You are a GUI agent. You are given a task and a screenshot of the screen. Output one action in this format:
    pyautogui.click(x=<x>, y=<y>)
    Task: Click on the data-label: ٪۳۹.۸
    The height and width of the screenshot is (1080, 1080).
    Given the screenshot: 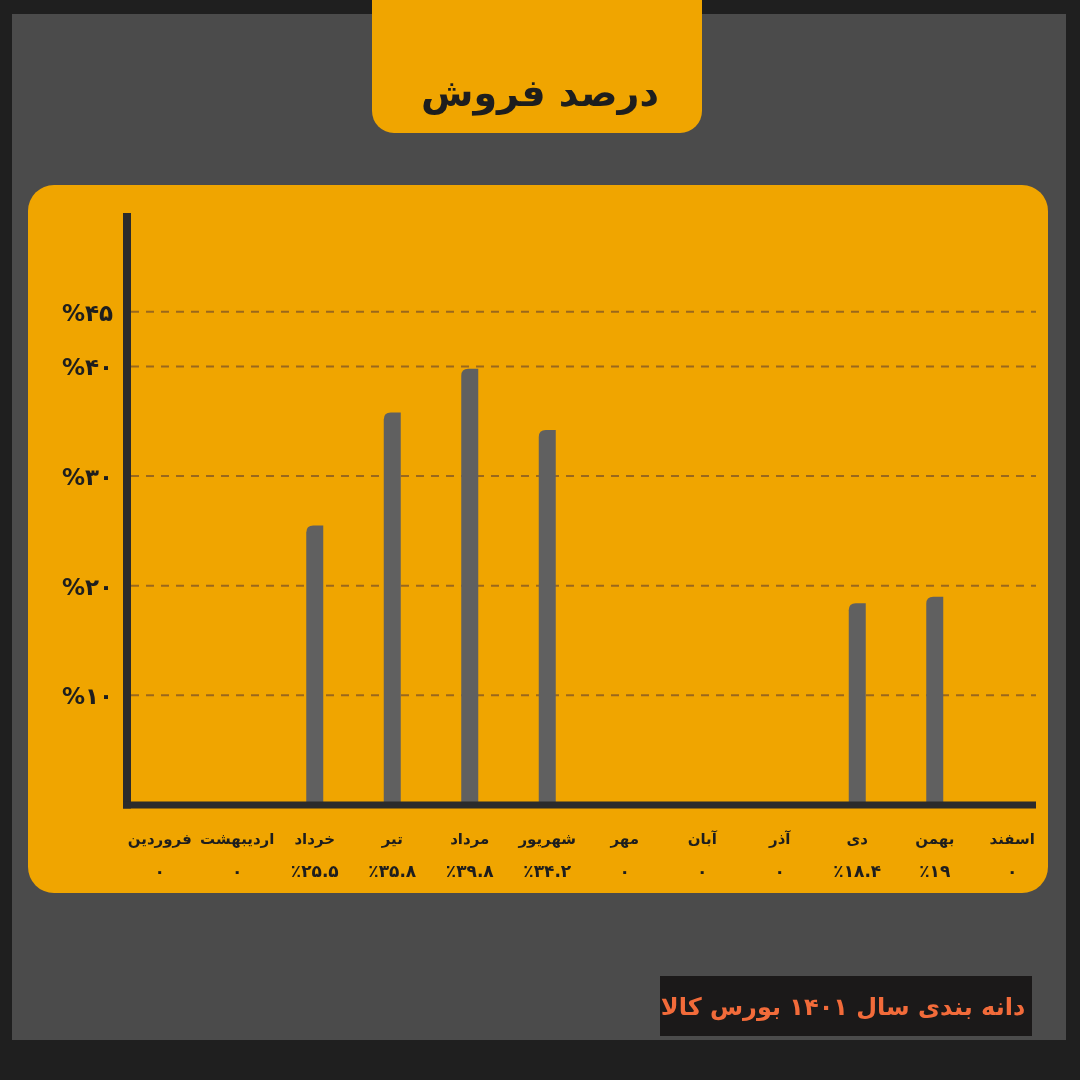 What is the action you would take?
    pyautogui.click(x=470, y=871)
    